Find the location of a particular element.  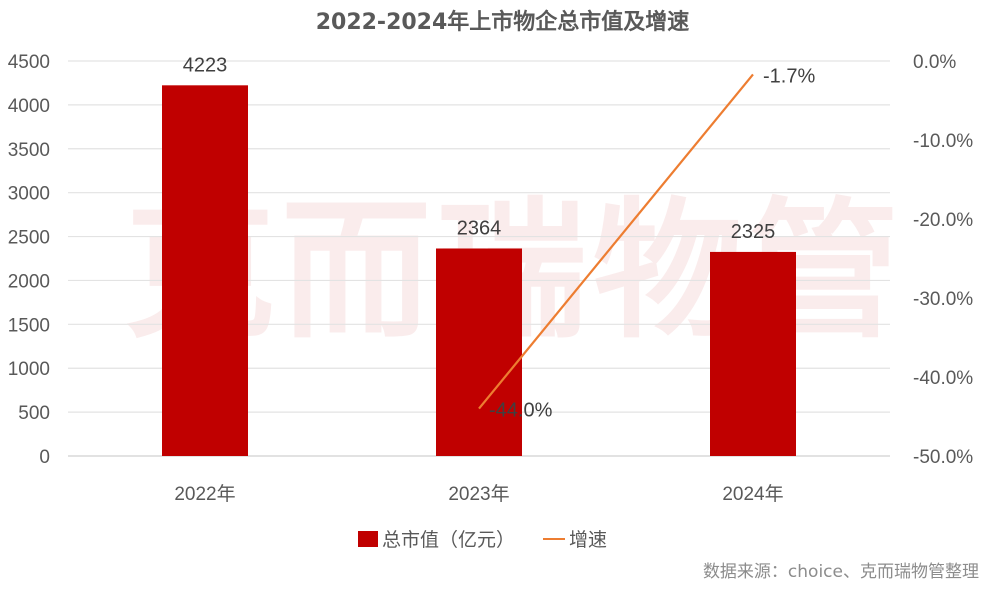

legend: 总市值（亿元） 增速 is located at coordinates (496, 538).